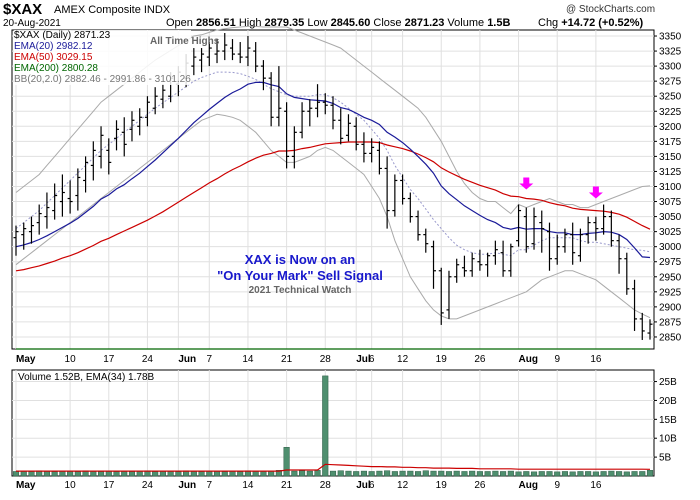 Image resolution: width=700 pixels, height=500 pixels. What do you see at coordinates (210, 485) in the screenshot?
I see `x-tick-label: 7` at bounding box center [210, 485].